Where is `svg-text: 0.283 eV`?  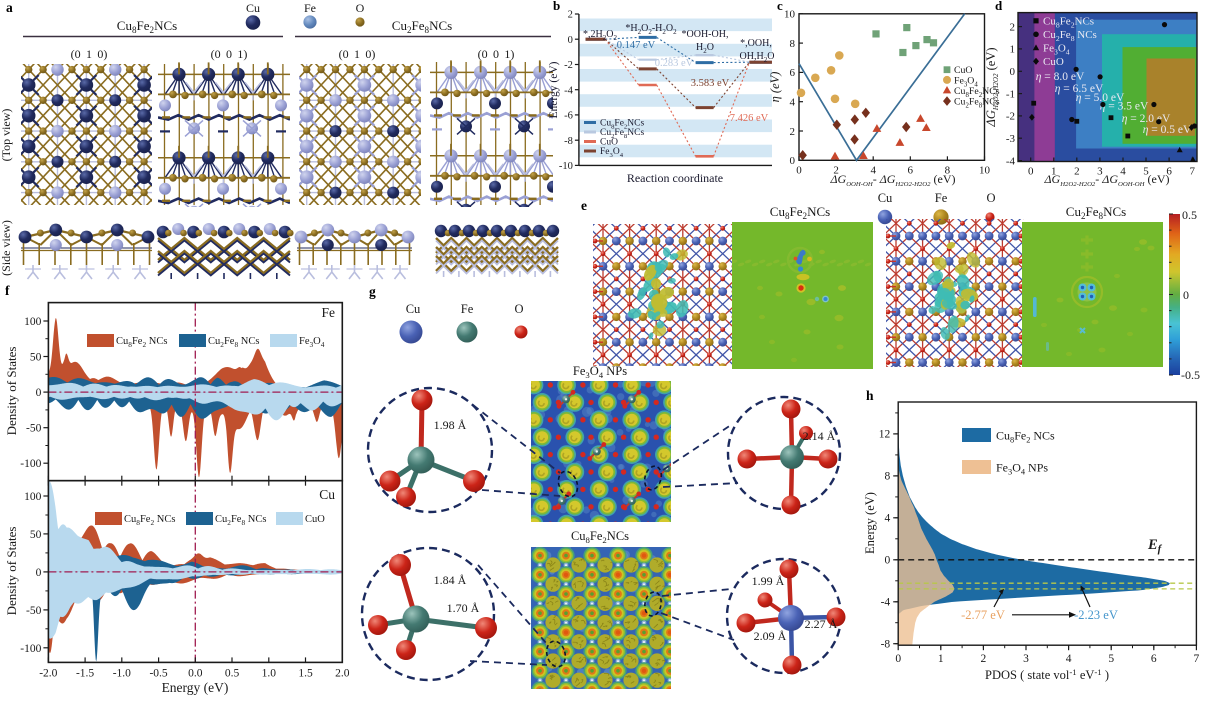
svg-text: 0.283 eV is located at coordinates (674, 63).